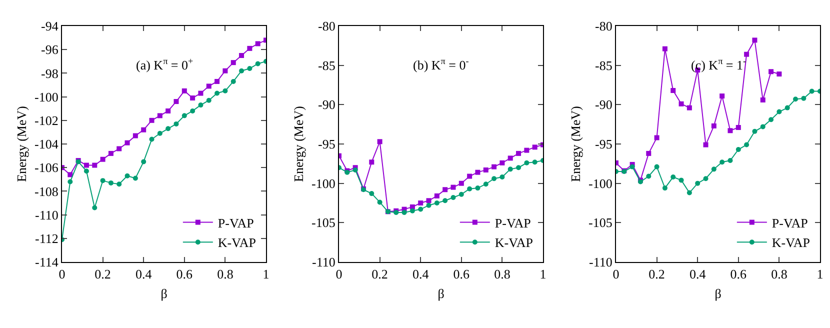 The image size is (830, 328). What do you see at coordinates (512, 222) in the screenshot?
I see `legend-label: P-VAP` at bounding box center [512, 222].